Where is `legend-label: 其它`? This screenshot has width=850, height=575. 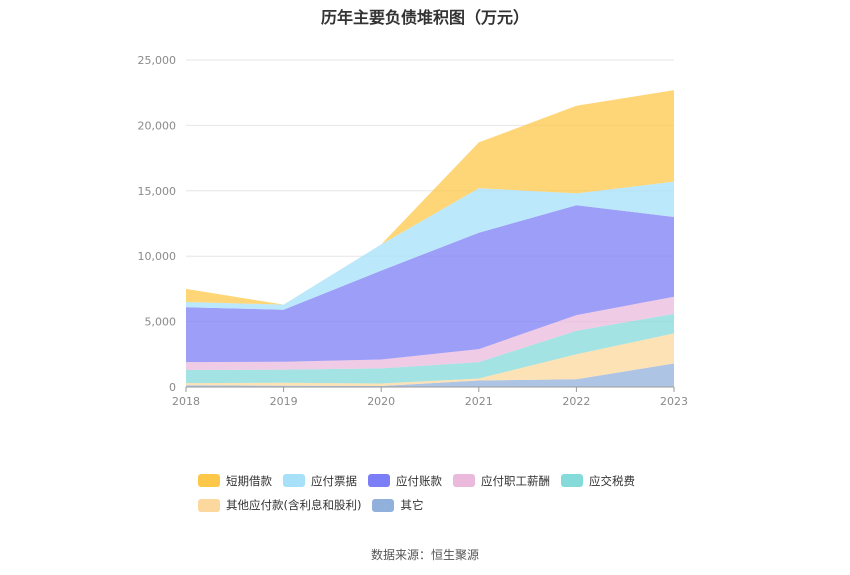 legend-label: 其它 is located at coordinates (412, 505).